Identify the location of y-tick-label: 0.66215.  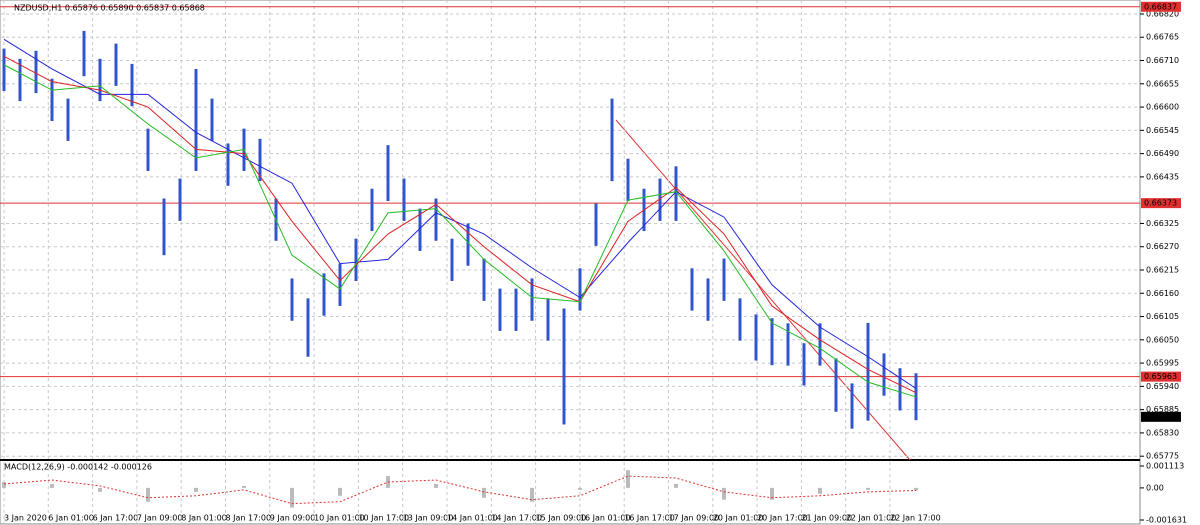
(1162, 269).